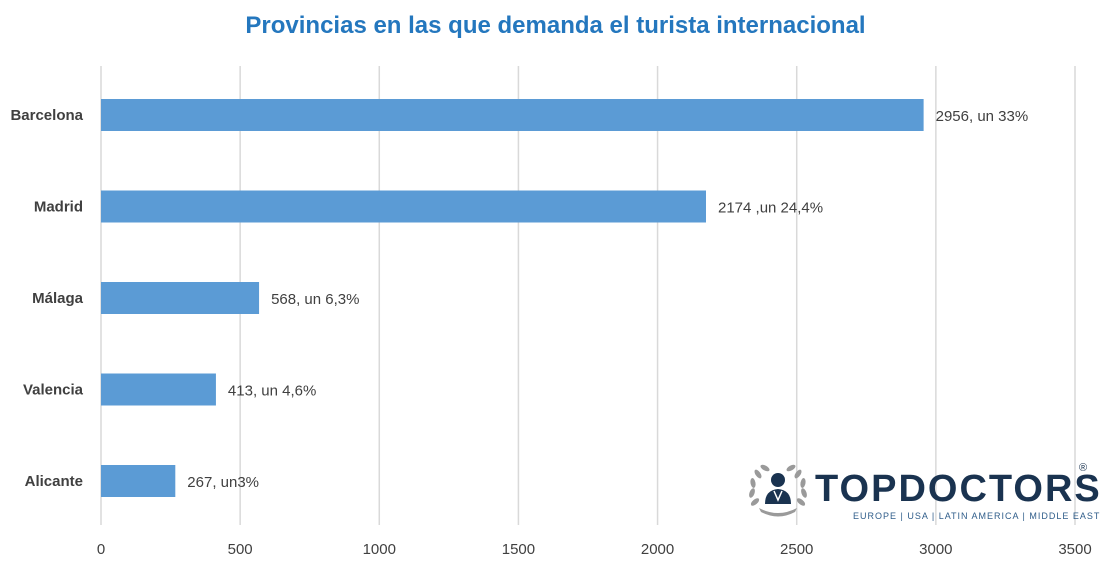  I want to click on data-label: 2956, un 33%, so click(982, 116).